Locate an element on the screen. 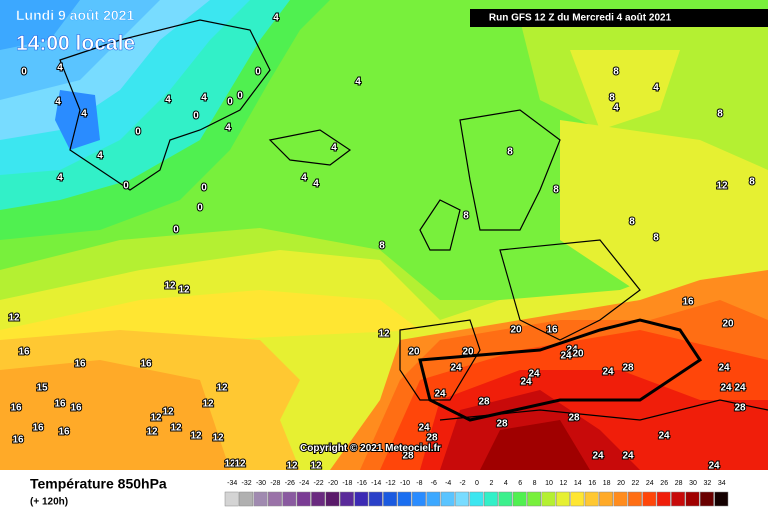 Image resolution: width=768 pixels, height=512 pixels. scale-label: -12 is located at coordinates (391, 483).